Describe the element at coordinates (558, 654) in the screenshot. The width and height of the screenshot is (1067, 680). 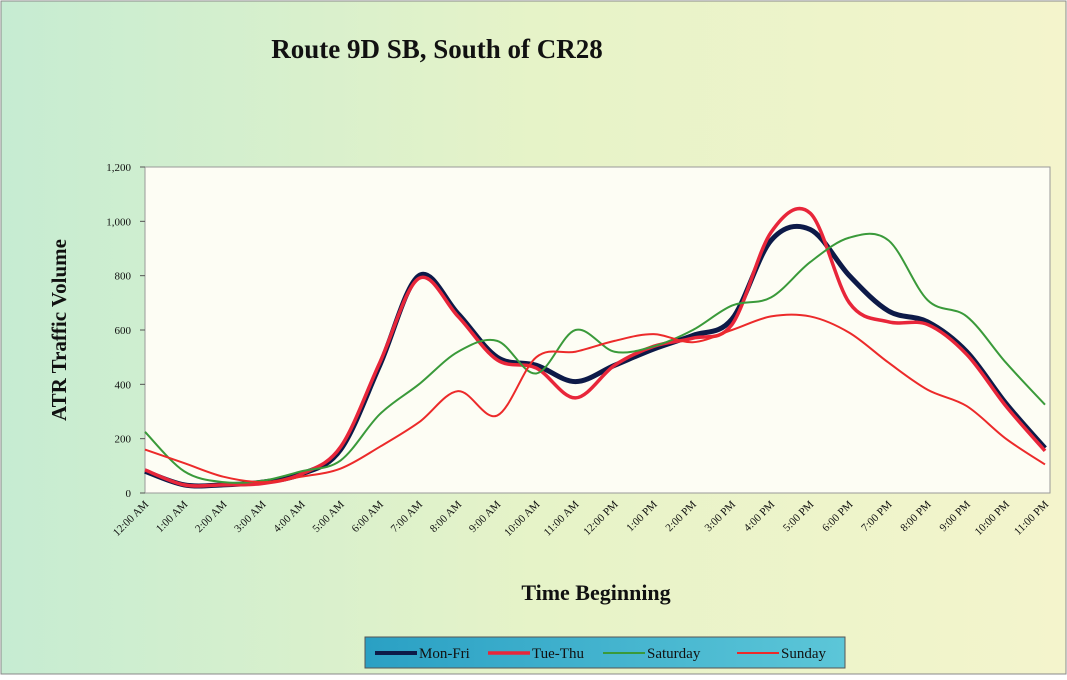
I see `legend-label: Tue-Thu` at that location.